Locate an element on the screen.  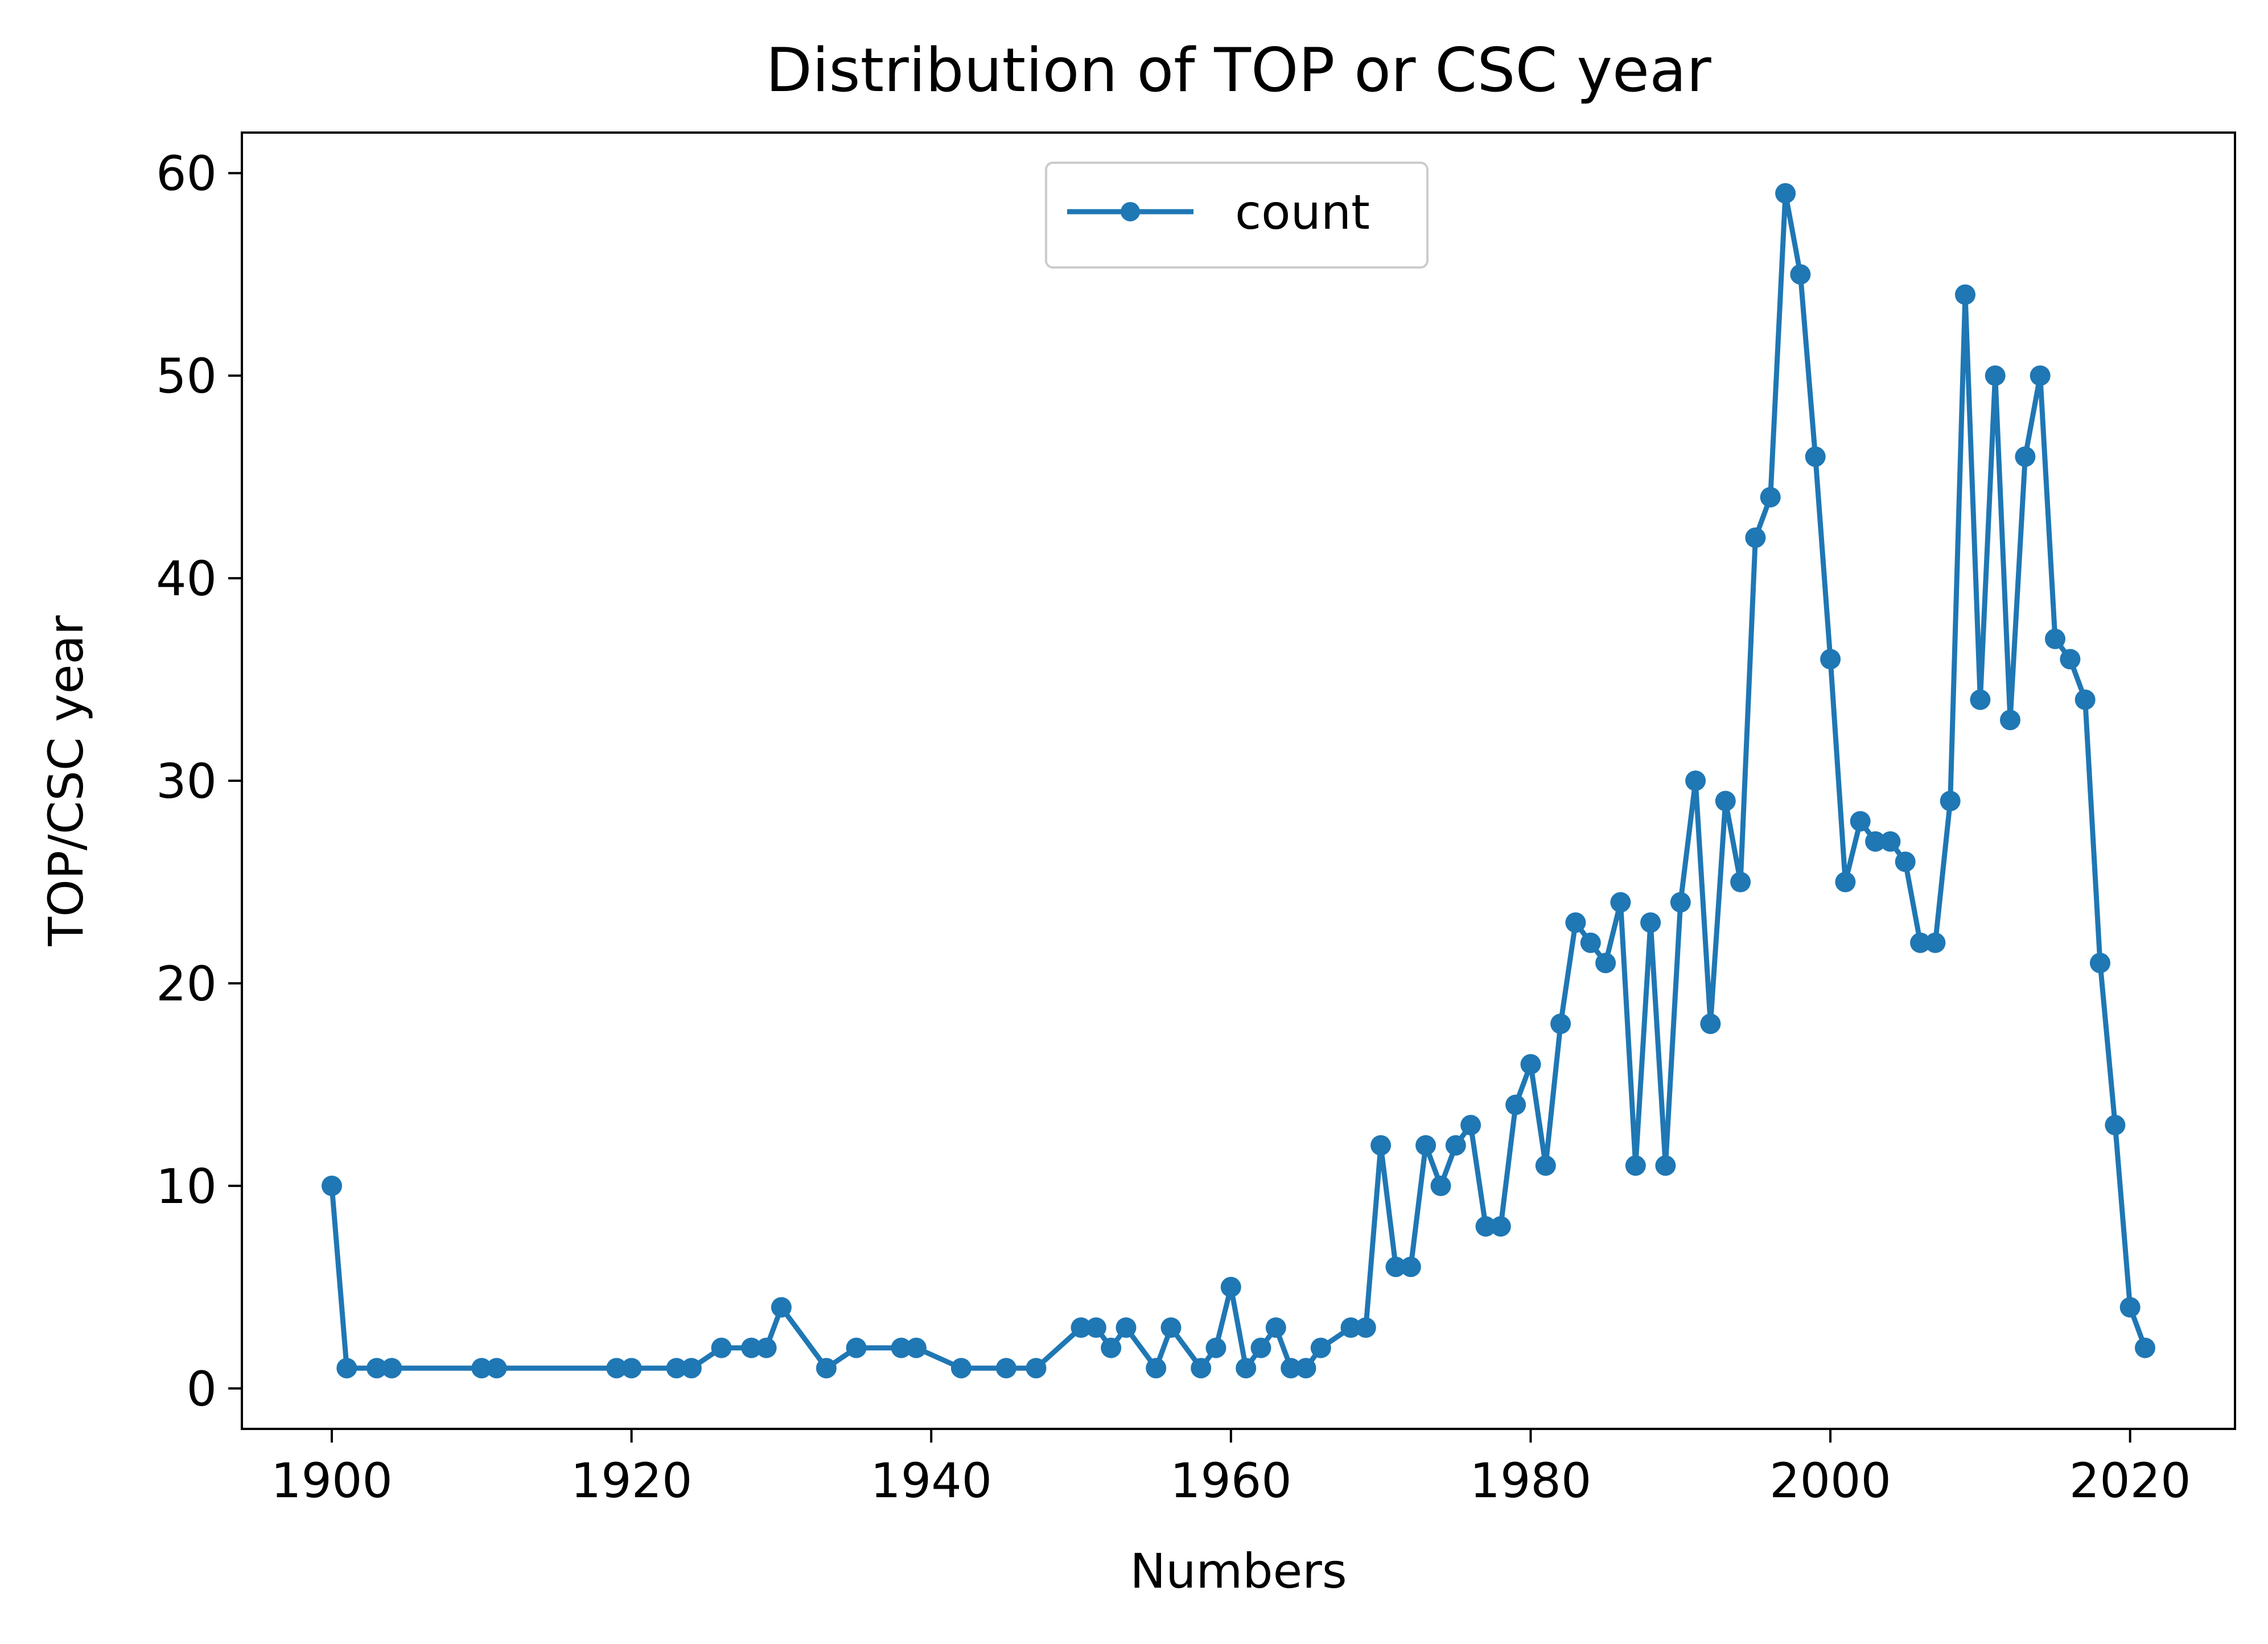
y-axis-label: TOP/CSC year is located at coordinates (66, 781).